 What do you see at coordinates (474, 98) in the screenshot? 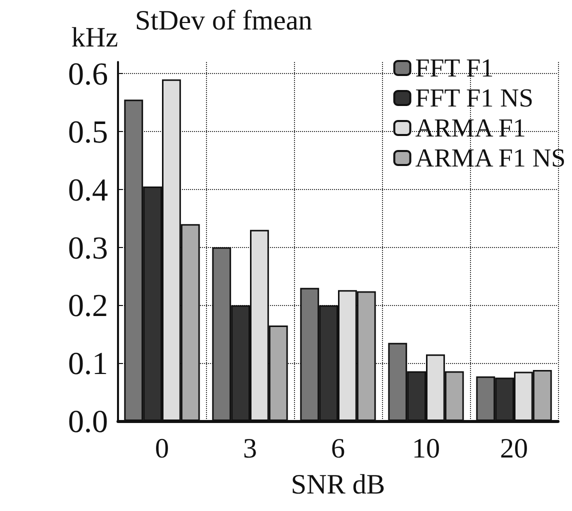
I see `legend-label: FFT F1 NS` at bounding box center [474, 98].